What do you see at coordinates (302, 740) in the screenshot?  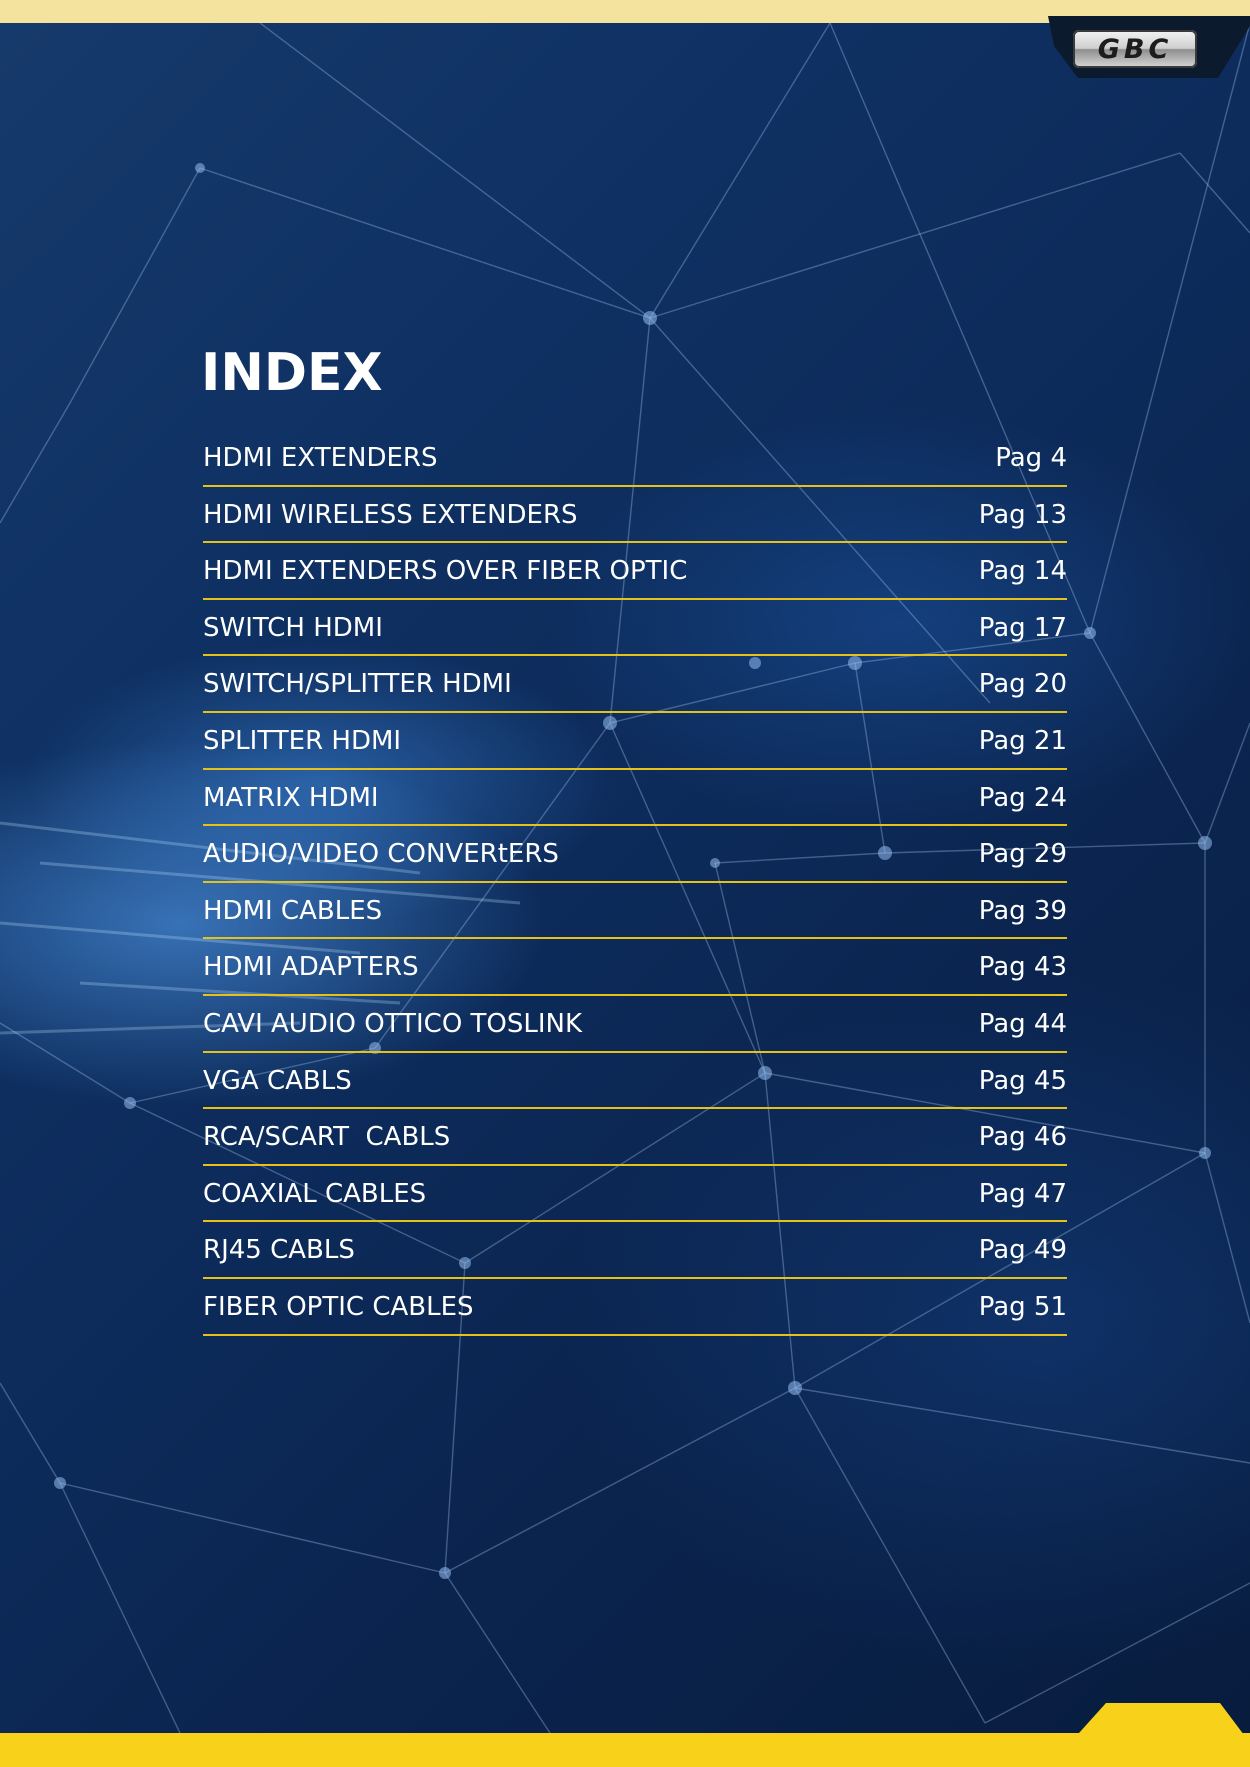 I see `index-row-label: SPLITTER HDMI` at bounding box center [302, 740].